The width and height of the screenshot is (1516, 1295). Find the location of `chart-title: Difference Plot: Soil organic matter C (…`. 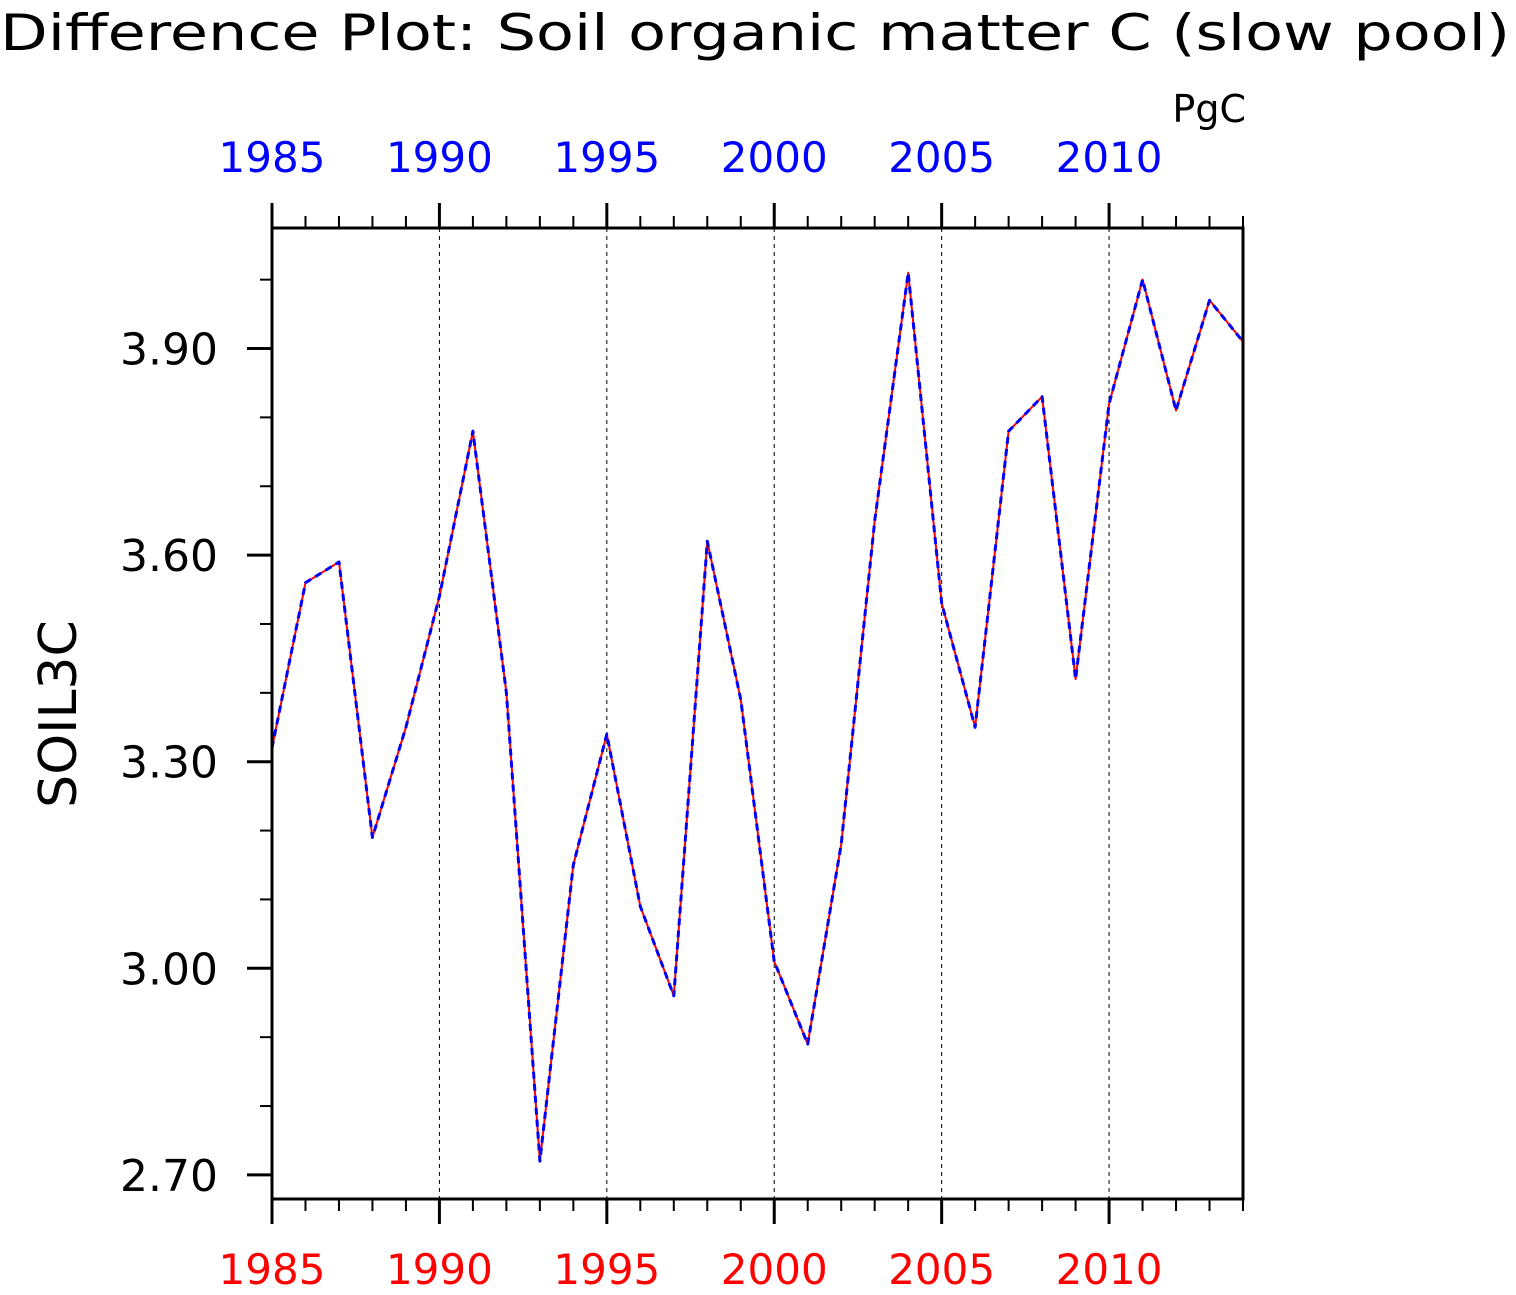

chart-title: Difference Plot: Soil organic matter C (… is located at coordinates (755, 33).